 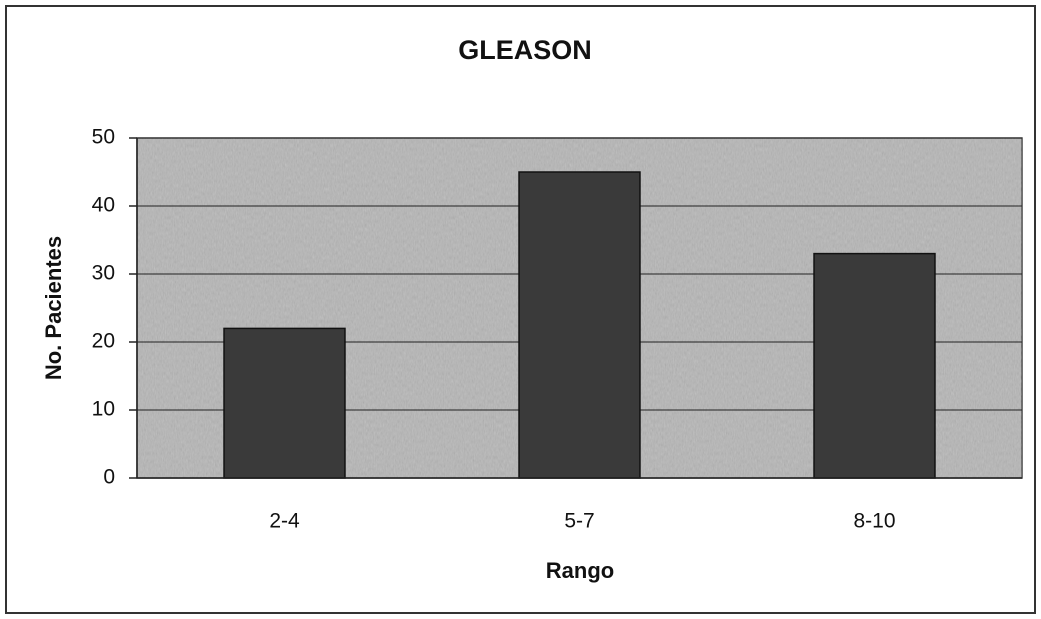 I want to click on y-tick-label: 30, so click(x=103, y=273).